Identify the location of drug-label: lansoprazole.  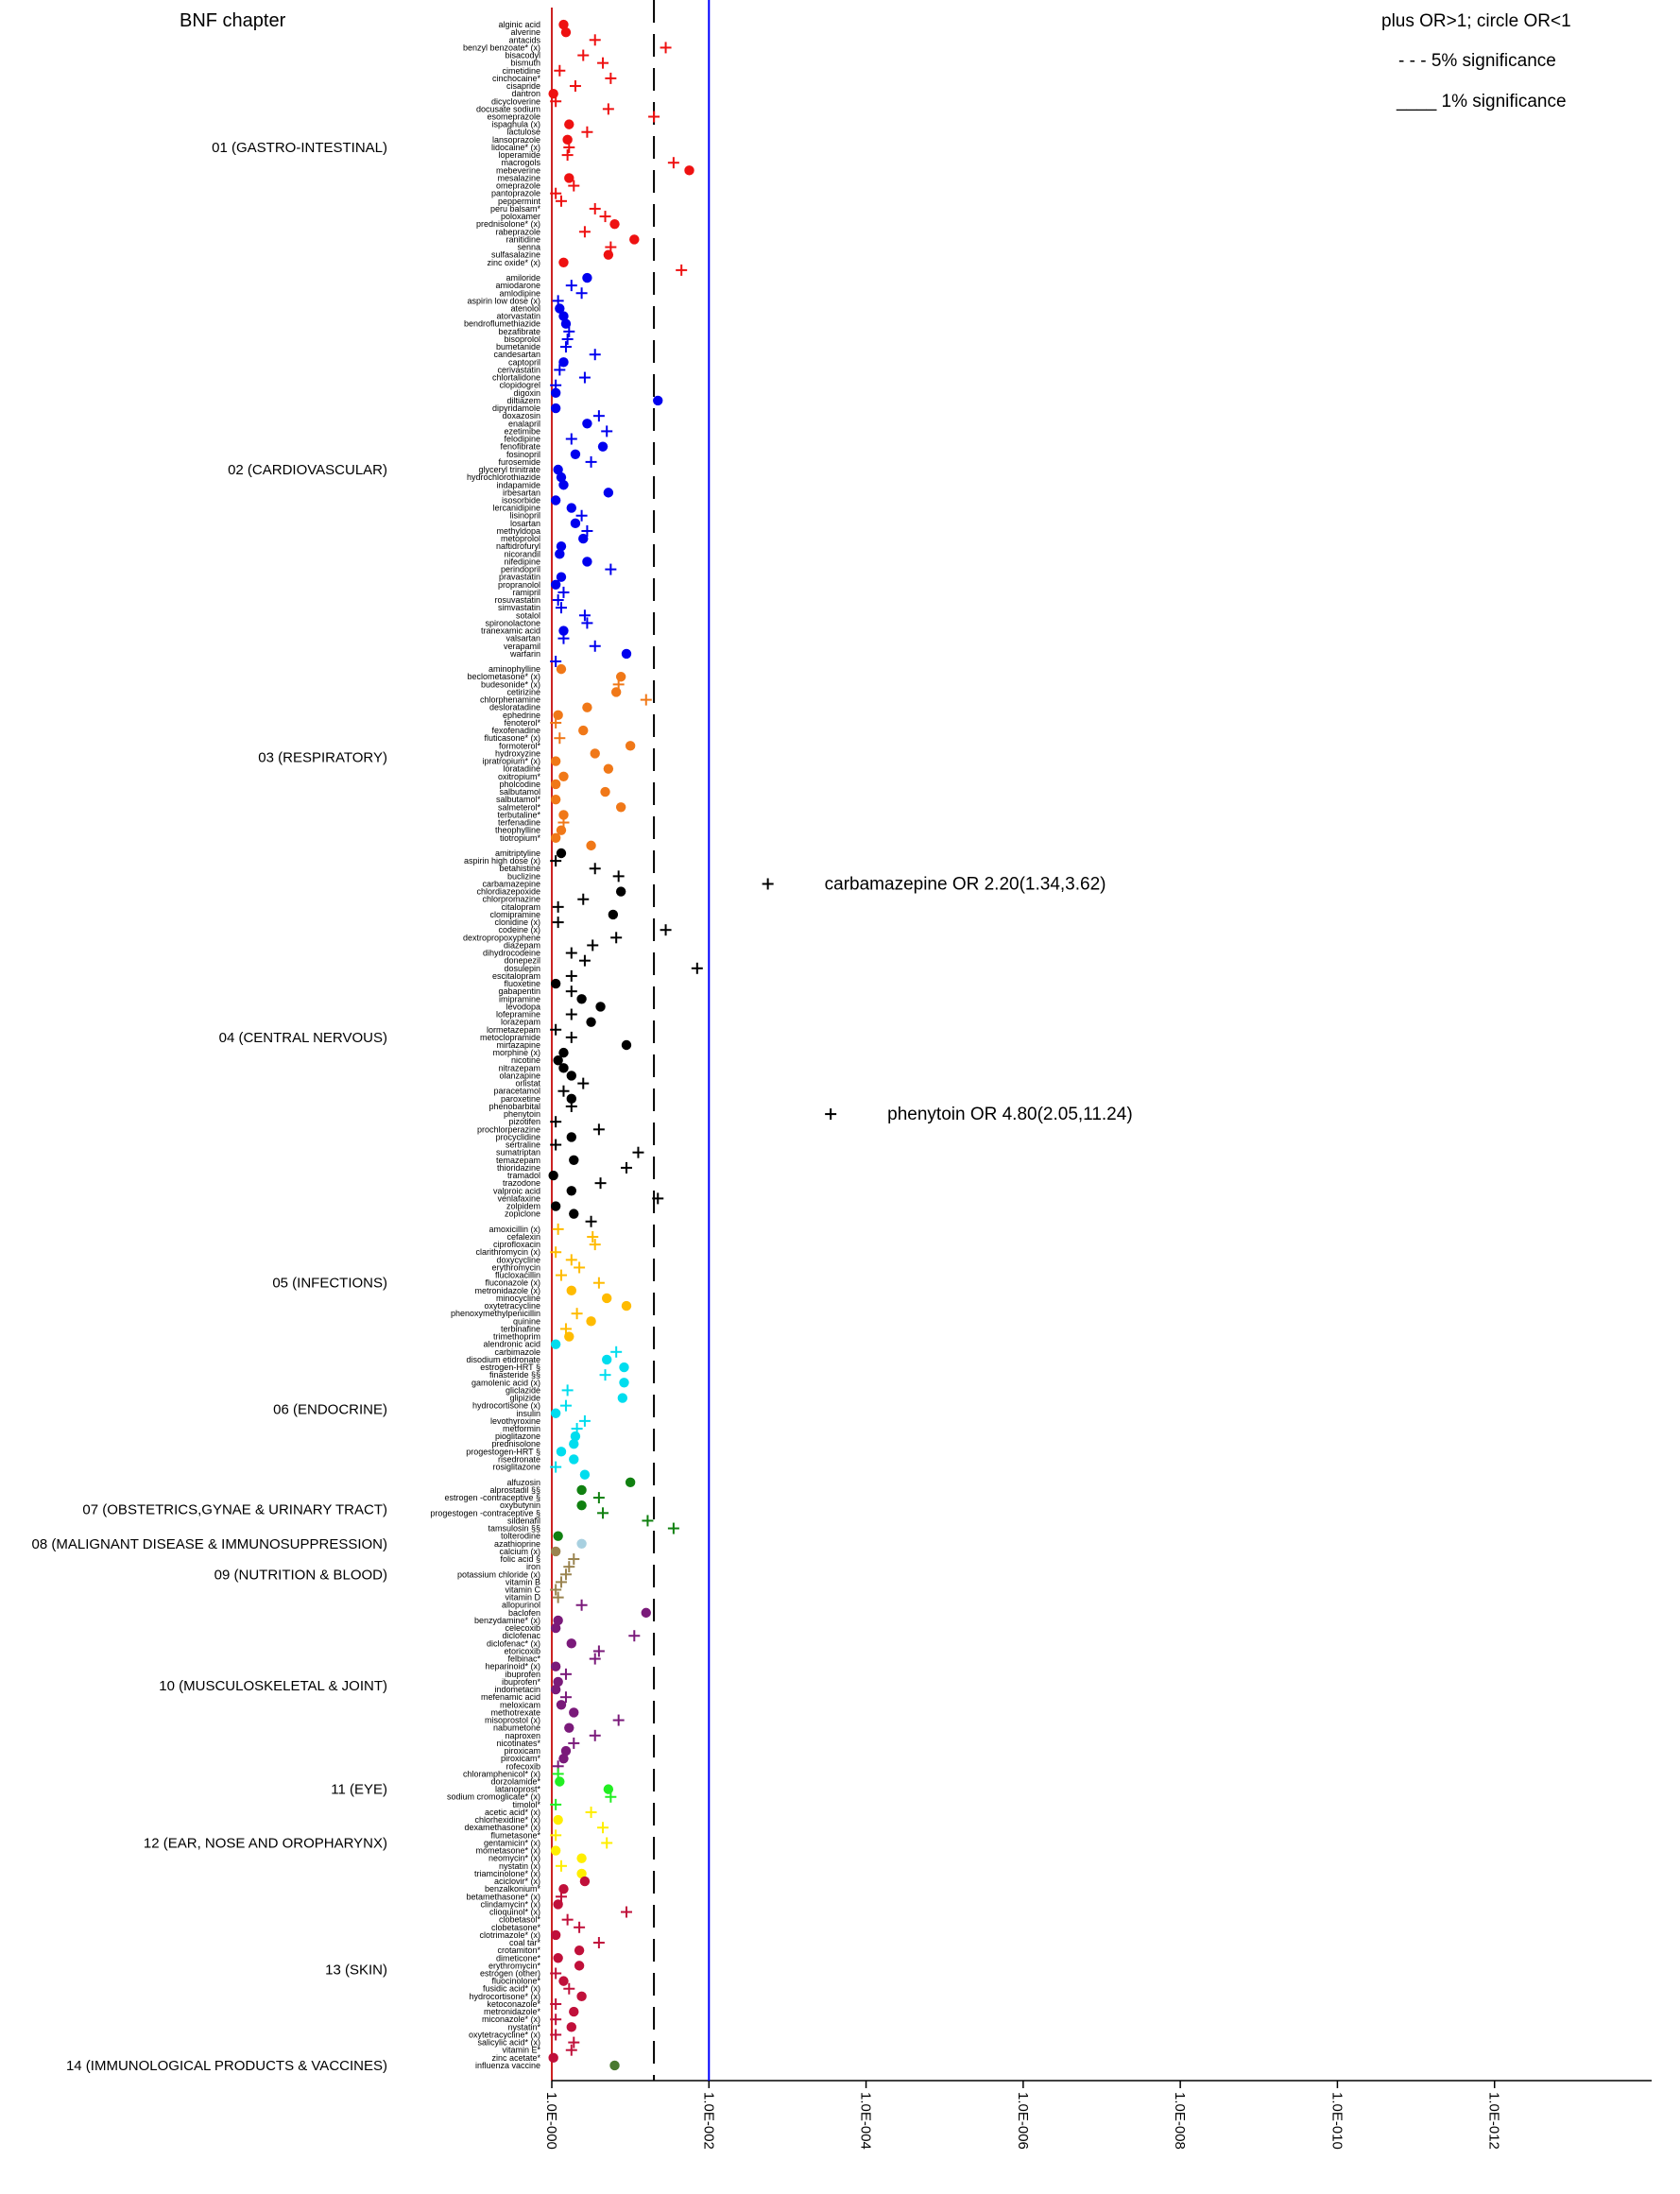
(516, 140).